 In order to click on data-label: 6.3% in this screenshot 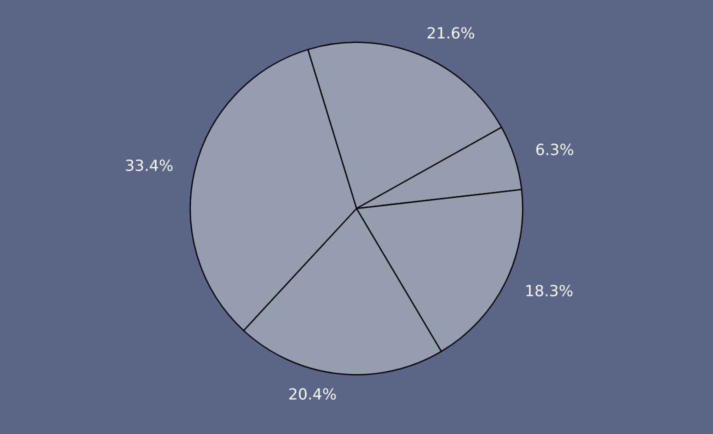, I will do `click(555, 150)`.